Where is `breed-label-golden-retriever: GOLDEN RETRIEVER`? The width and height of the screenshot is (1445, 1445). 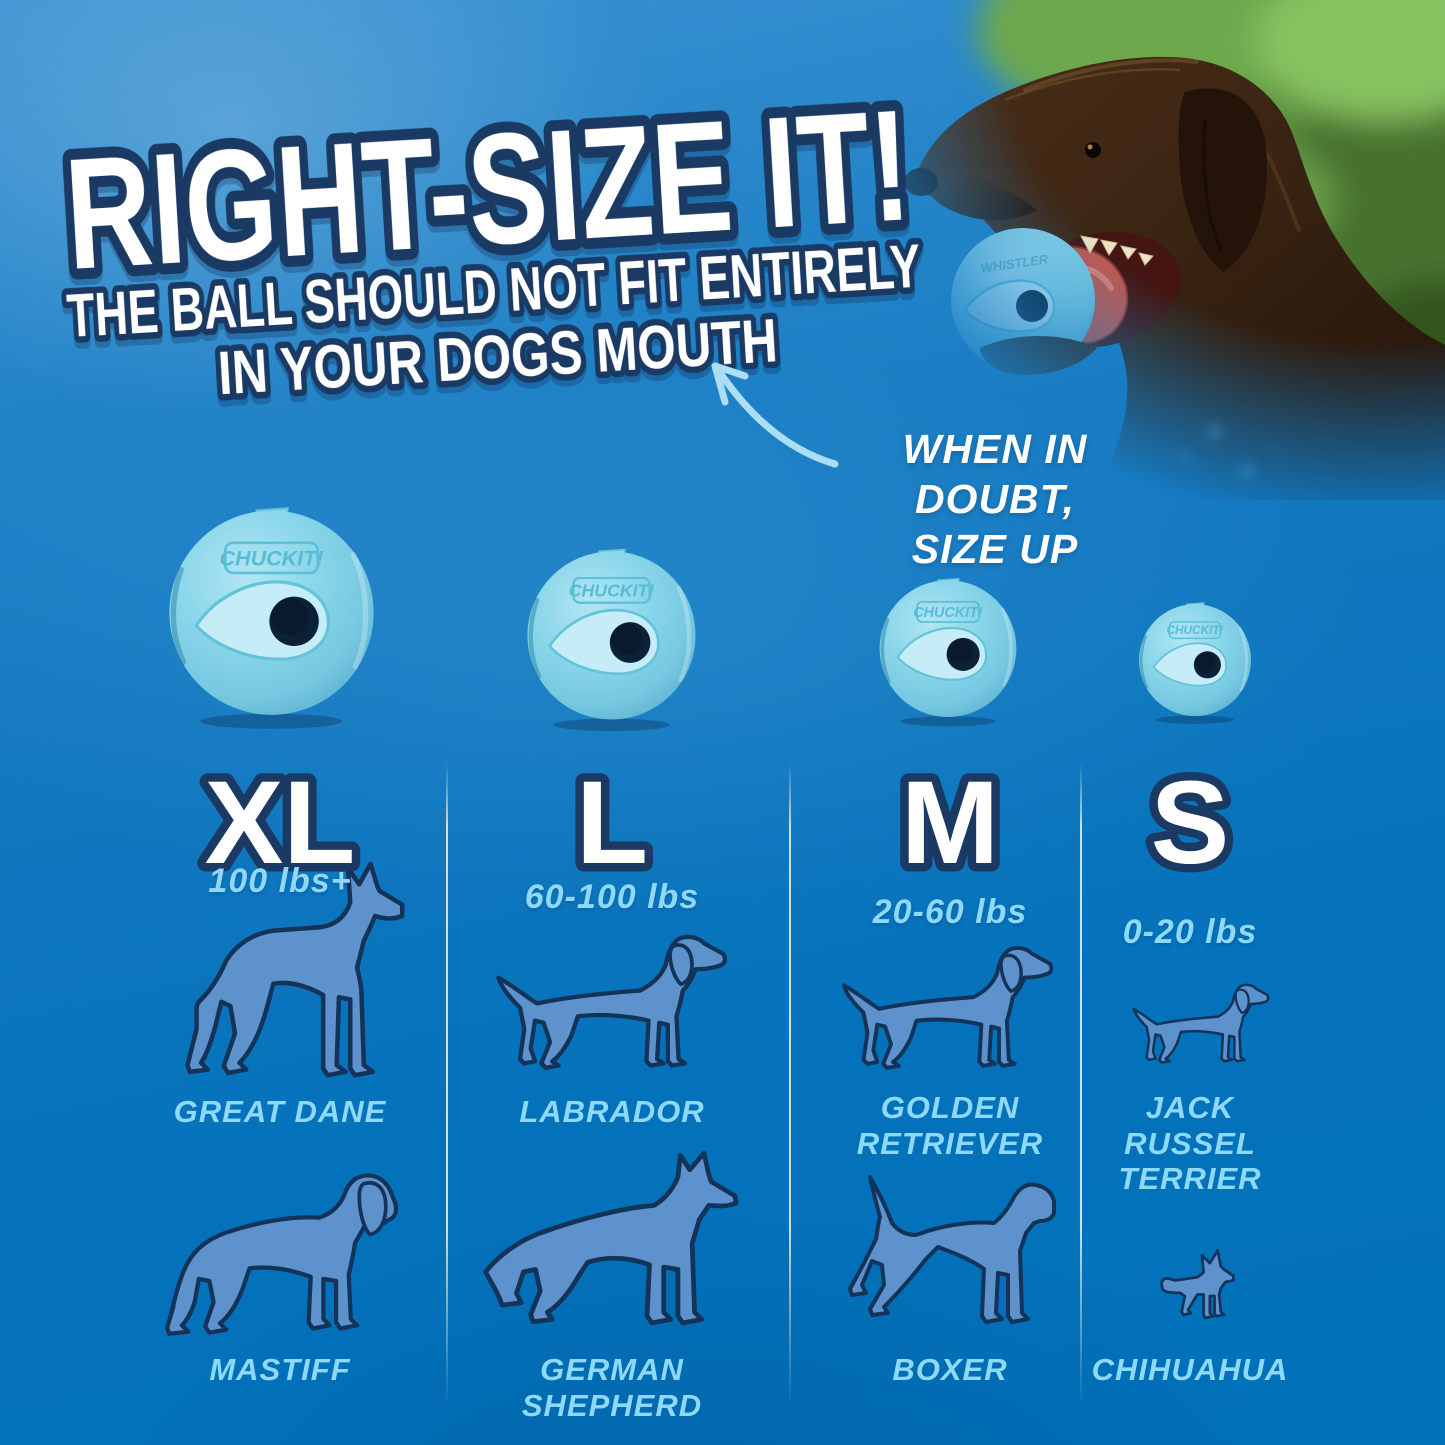 breed-label-golden-retriever: GOLDEN RETRIEVER is located at coordinates (950, 1125).